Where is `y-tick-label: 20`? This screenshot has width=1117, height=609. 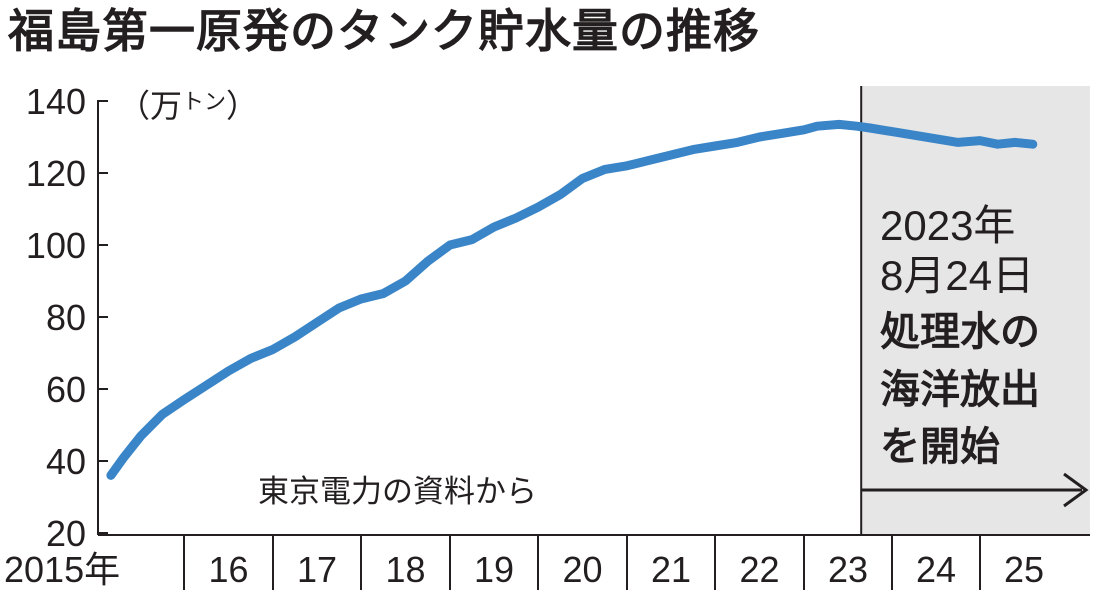 y-tick-label: 20 is located at coordinates (66, 533).